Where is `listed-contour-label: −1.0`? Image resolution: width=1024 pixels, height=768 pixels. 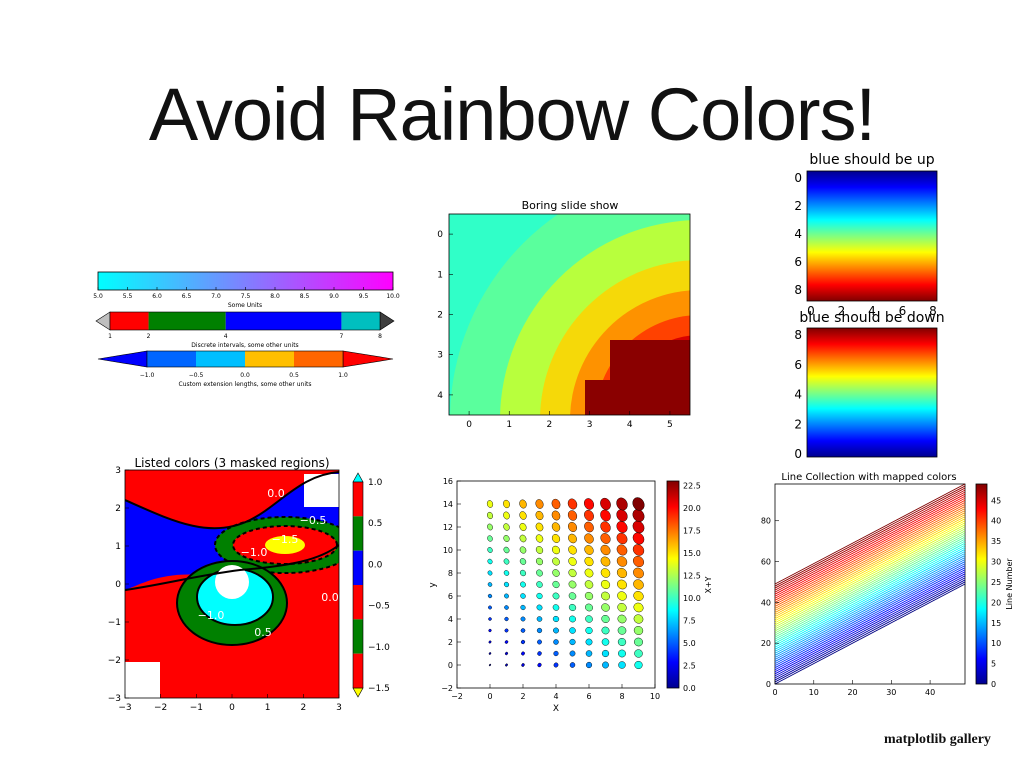
listed-contour-label: −1.0 is located at coordinates (211, 615).